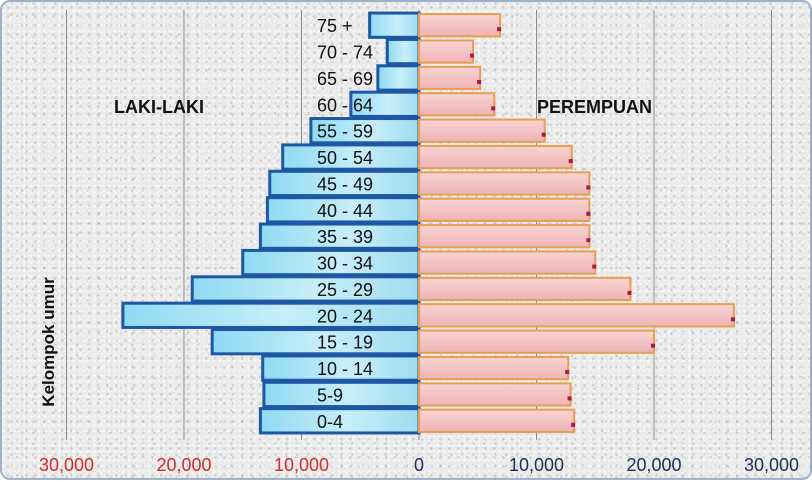 Image resolution: width=812 pixels, height=482 pixels. Describe the element at coordinates (345, 316) in the screenshot. I see `category-label-20-24: 20 - 24` at that location.